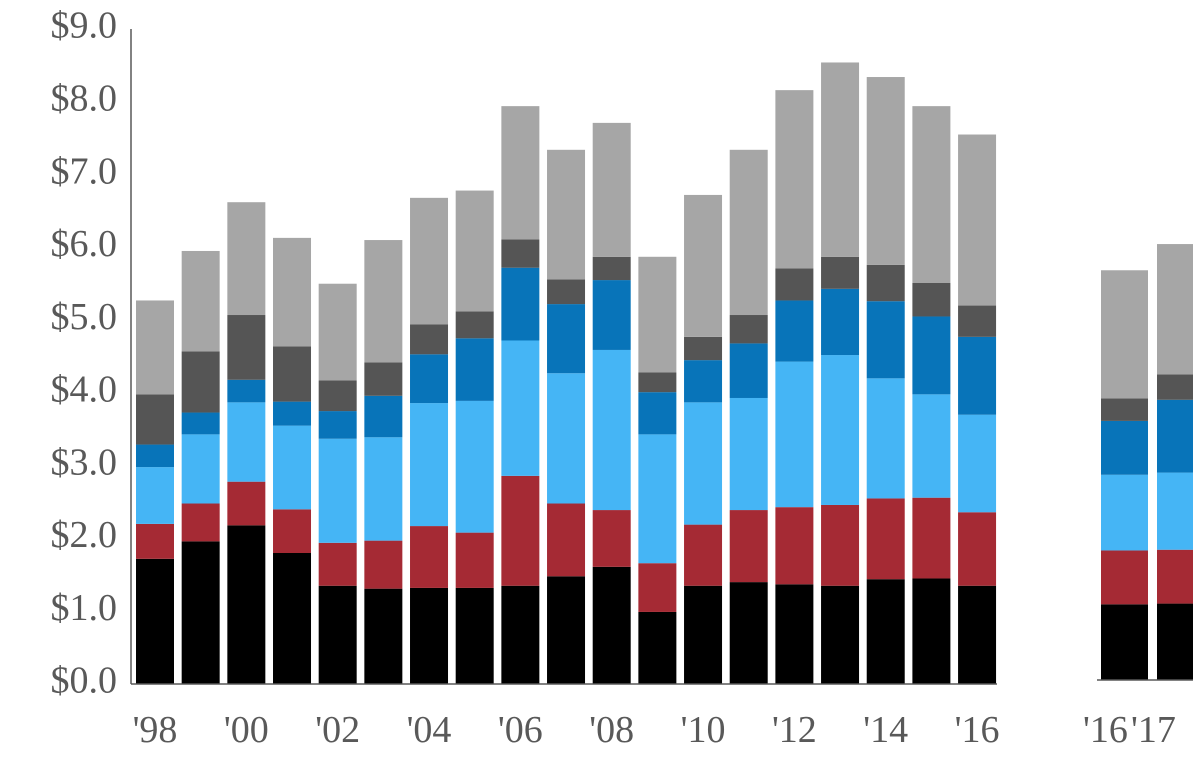  What do you see at coordinates (84, 681) in the screenshot?
I see `y-tick-label: $0.0` at bounding box center [84, 681].